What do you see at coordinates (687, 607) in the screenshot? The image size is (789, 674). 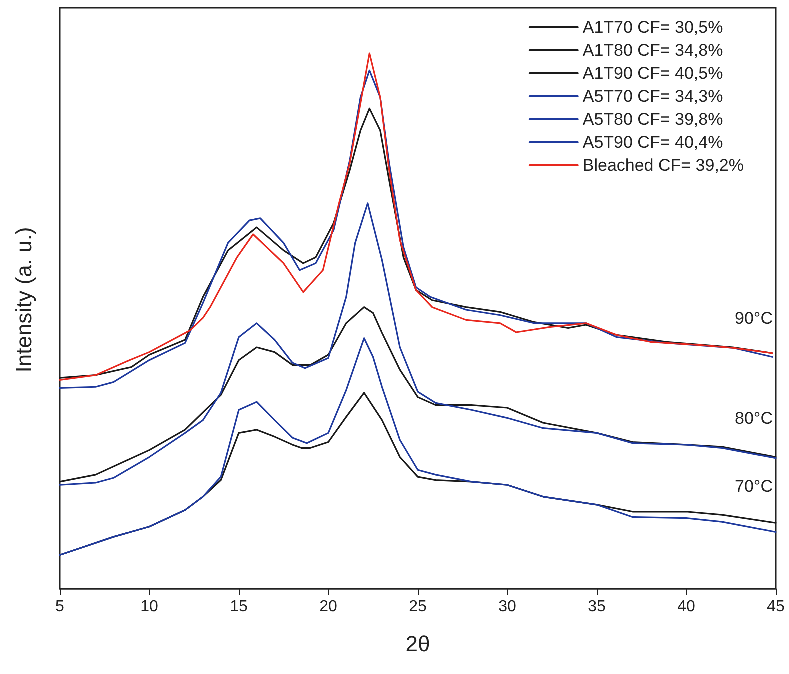 I see `x-tick-label: 40` at bounding box center [687, 607].